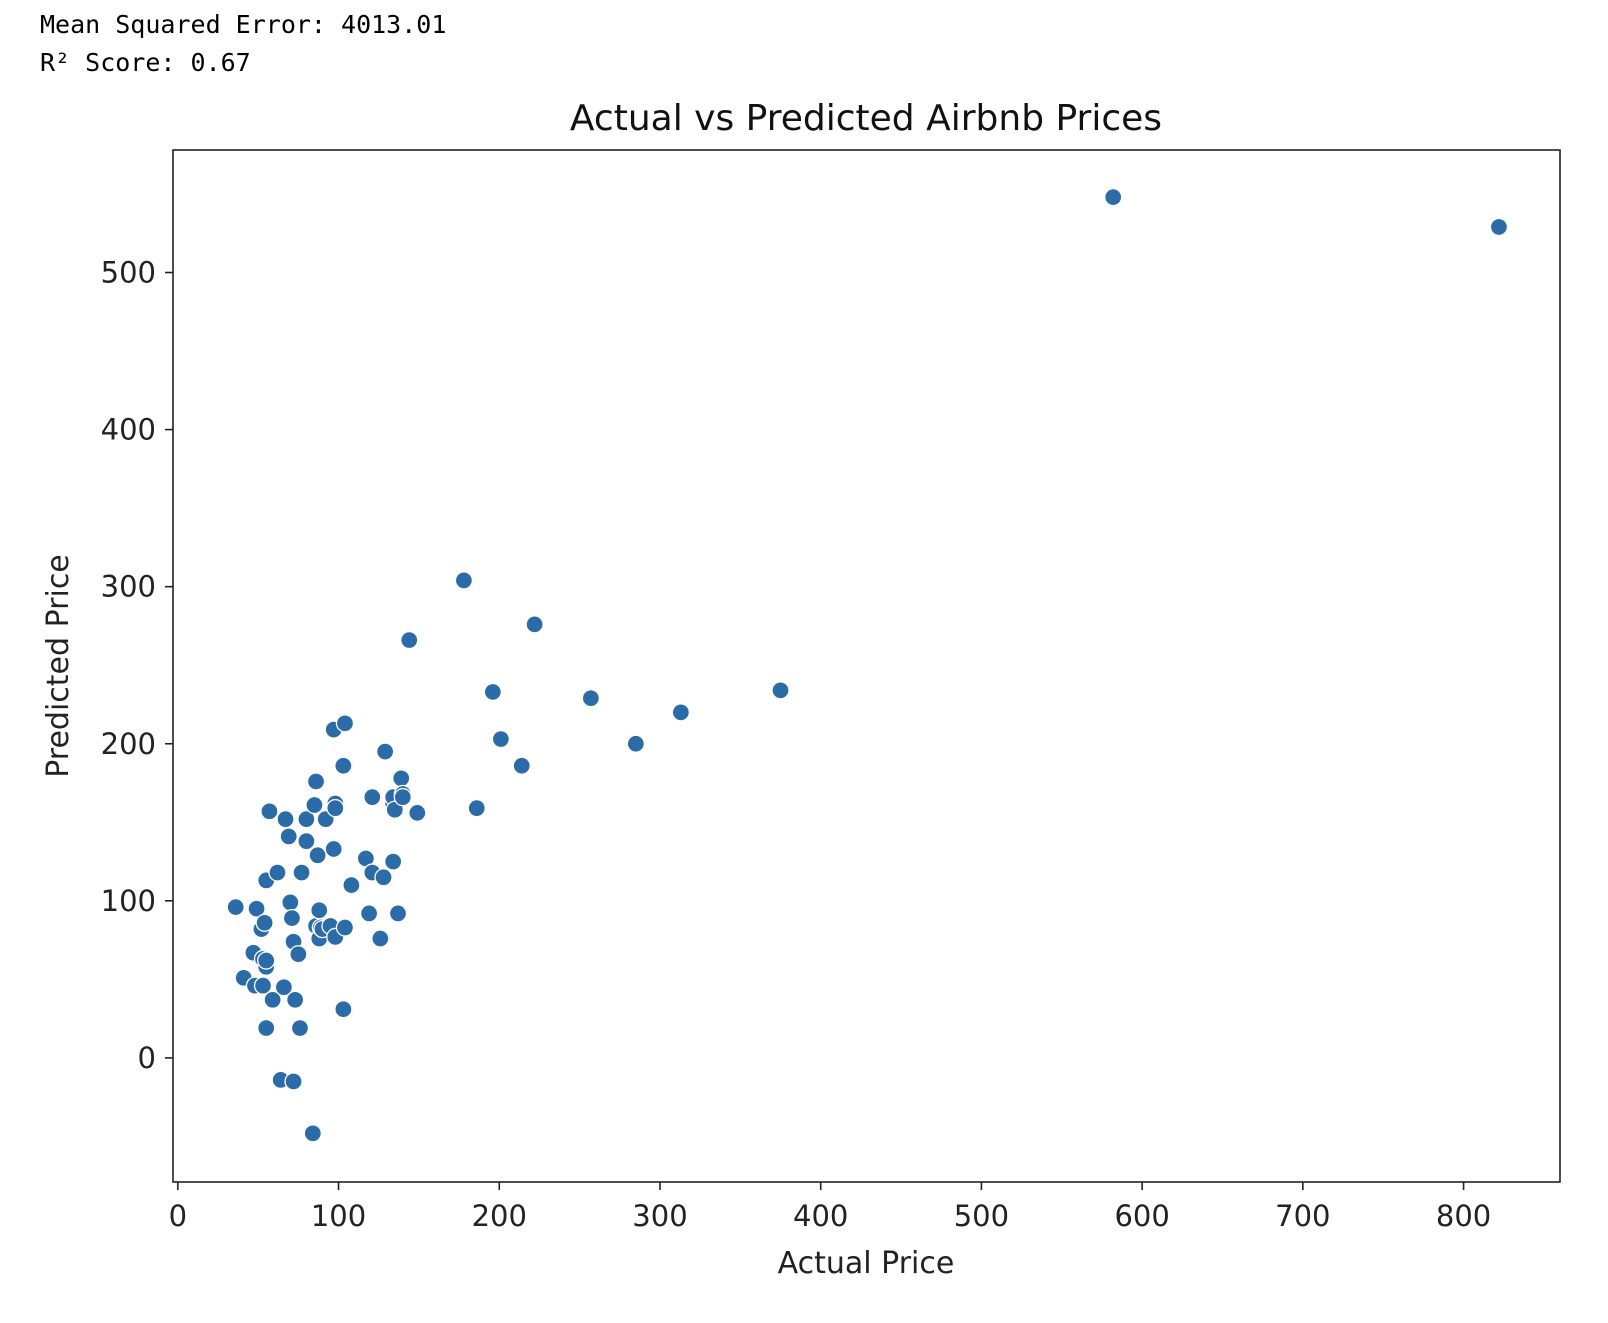 This screenshot has width=1608, height=1323. I want to click on y-tick-label: 0, so click(147, 1058).